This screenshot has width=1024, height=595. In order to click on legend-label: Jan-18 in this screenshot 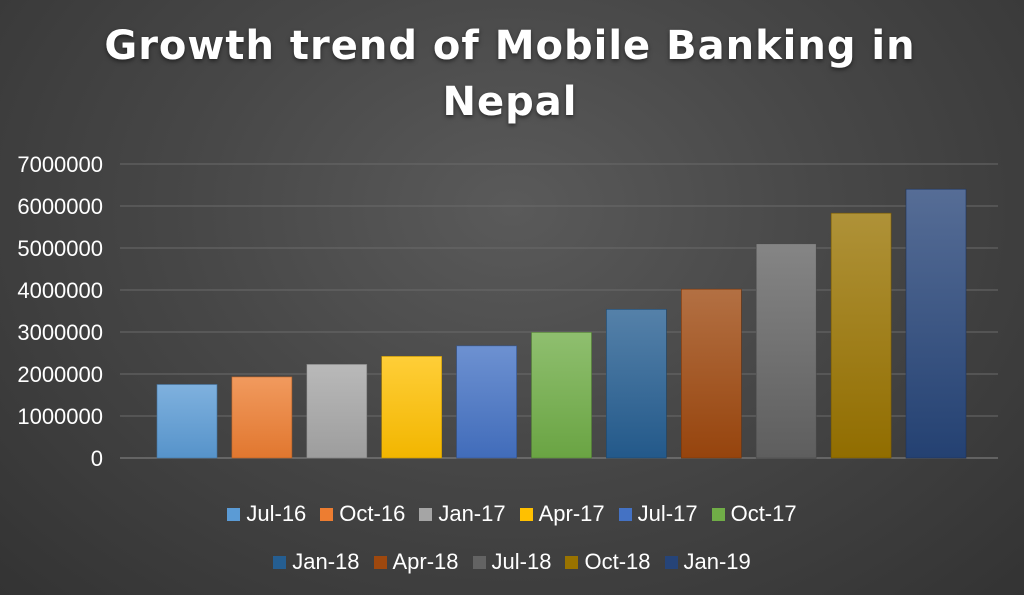, I will do `click(326, 561)`.